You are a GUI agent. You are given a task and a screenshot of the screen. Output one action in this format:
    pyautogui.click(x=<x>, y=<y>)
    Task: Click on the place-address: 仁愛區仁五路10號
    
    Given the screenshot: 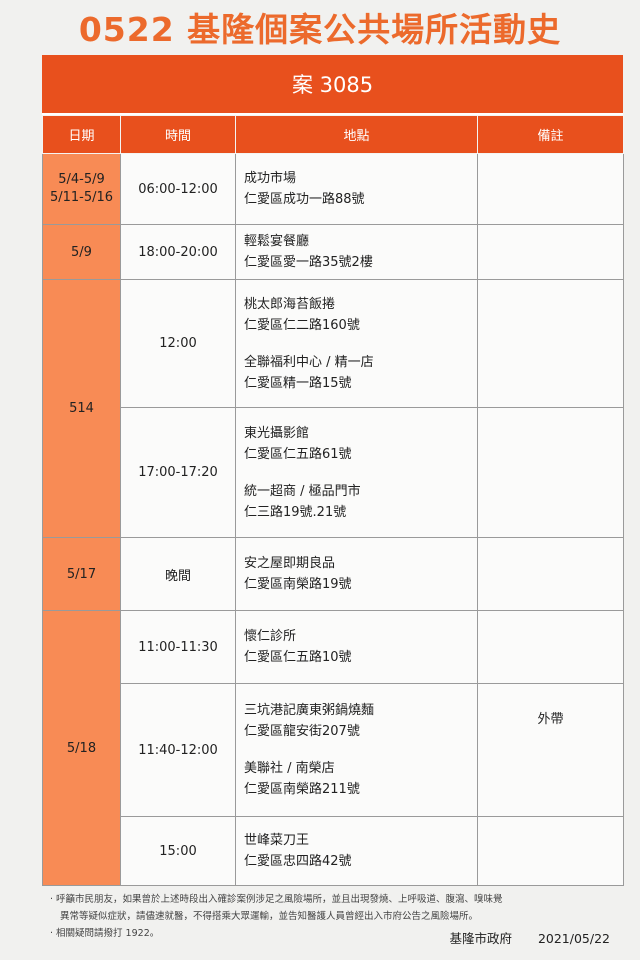 What is the action you would take?
    pyautogui.click(x=298, y=657)
    